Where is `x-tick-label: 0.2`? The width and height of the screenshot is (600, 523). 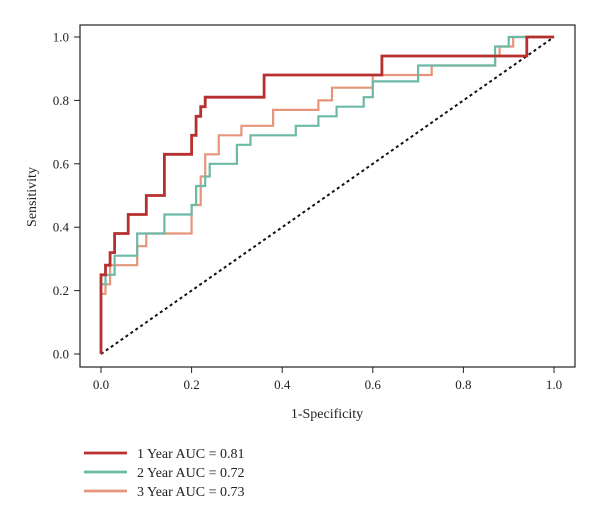 x-tick-label: 0.2 is located at coordinates (191, 384).